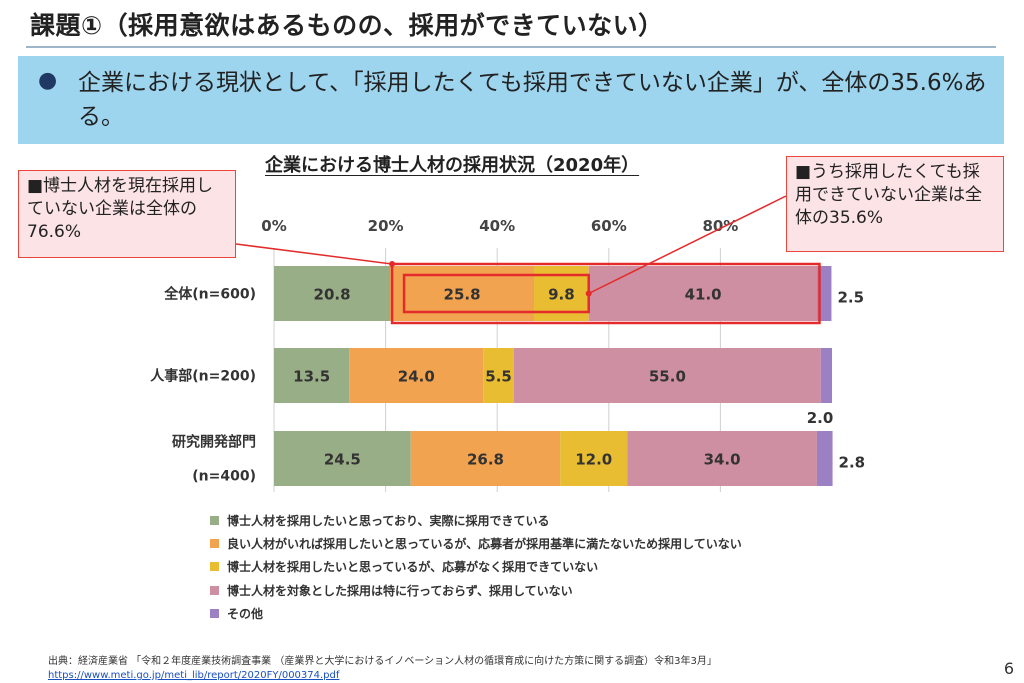  What do you see at coordinates (820, 418) in the screenshot?
I see `data-label: 2.0` at bounding box center [820, 418].